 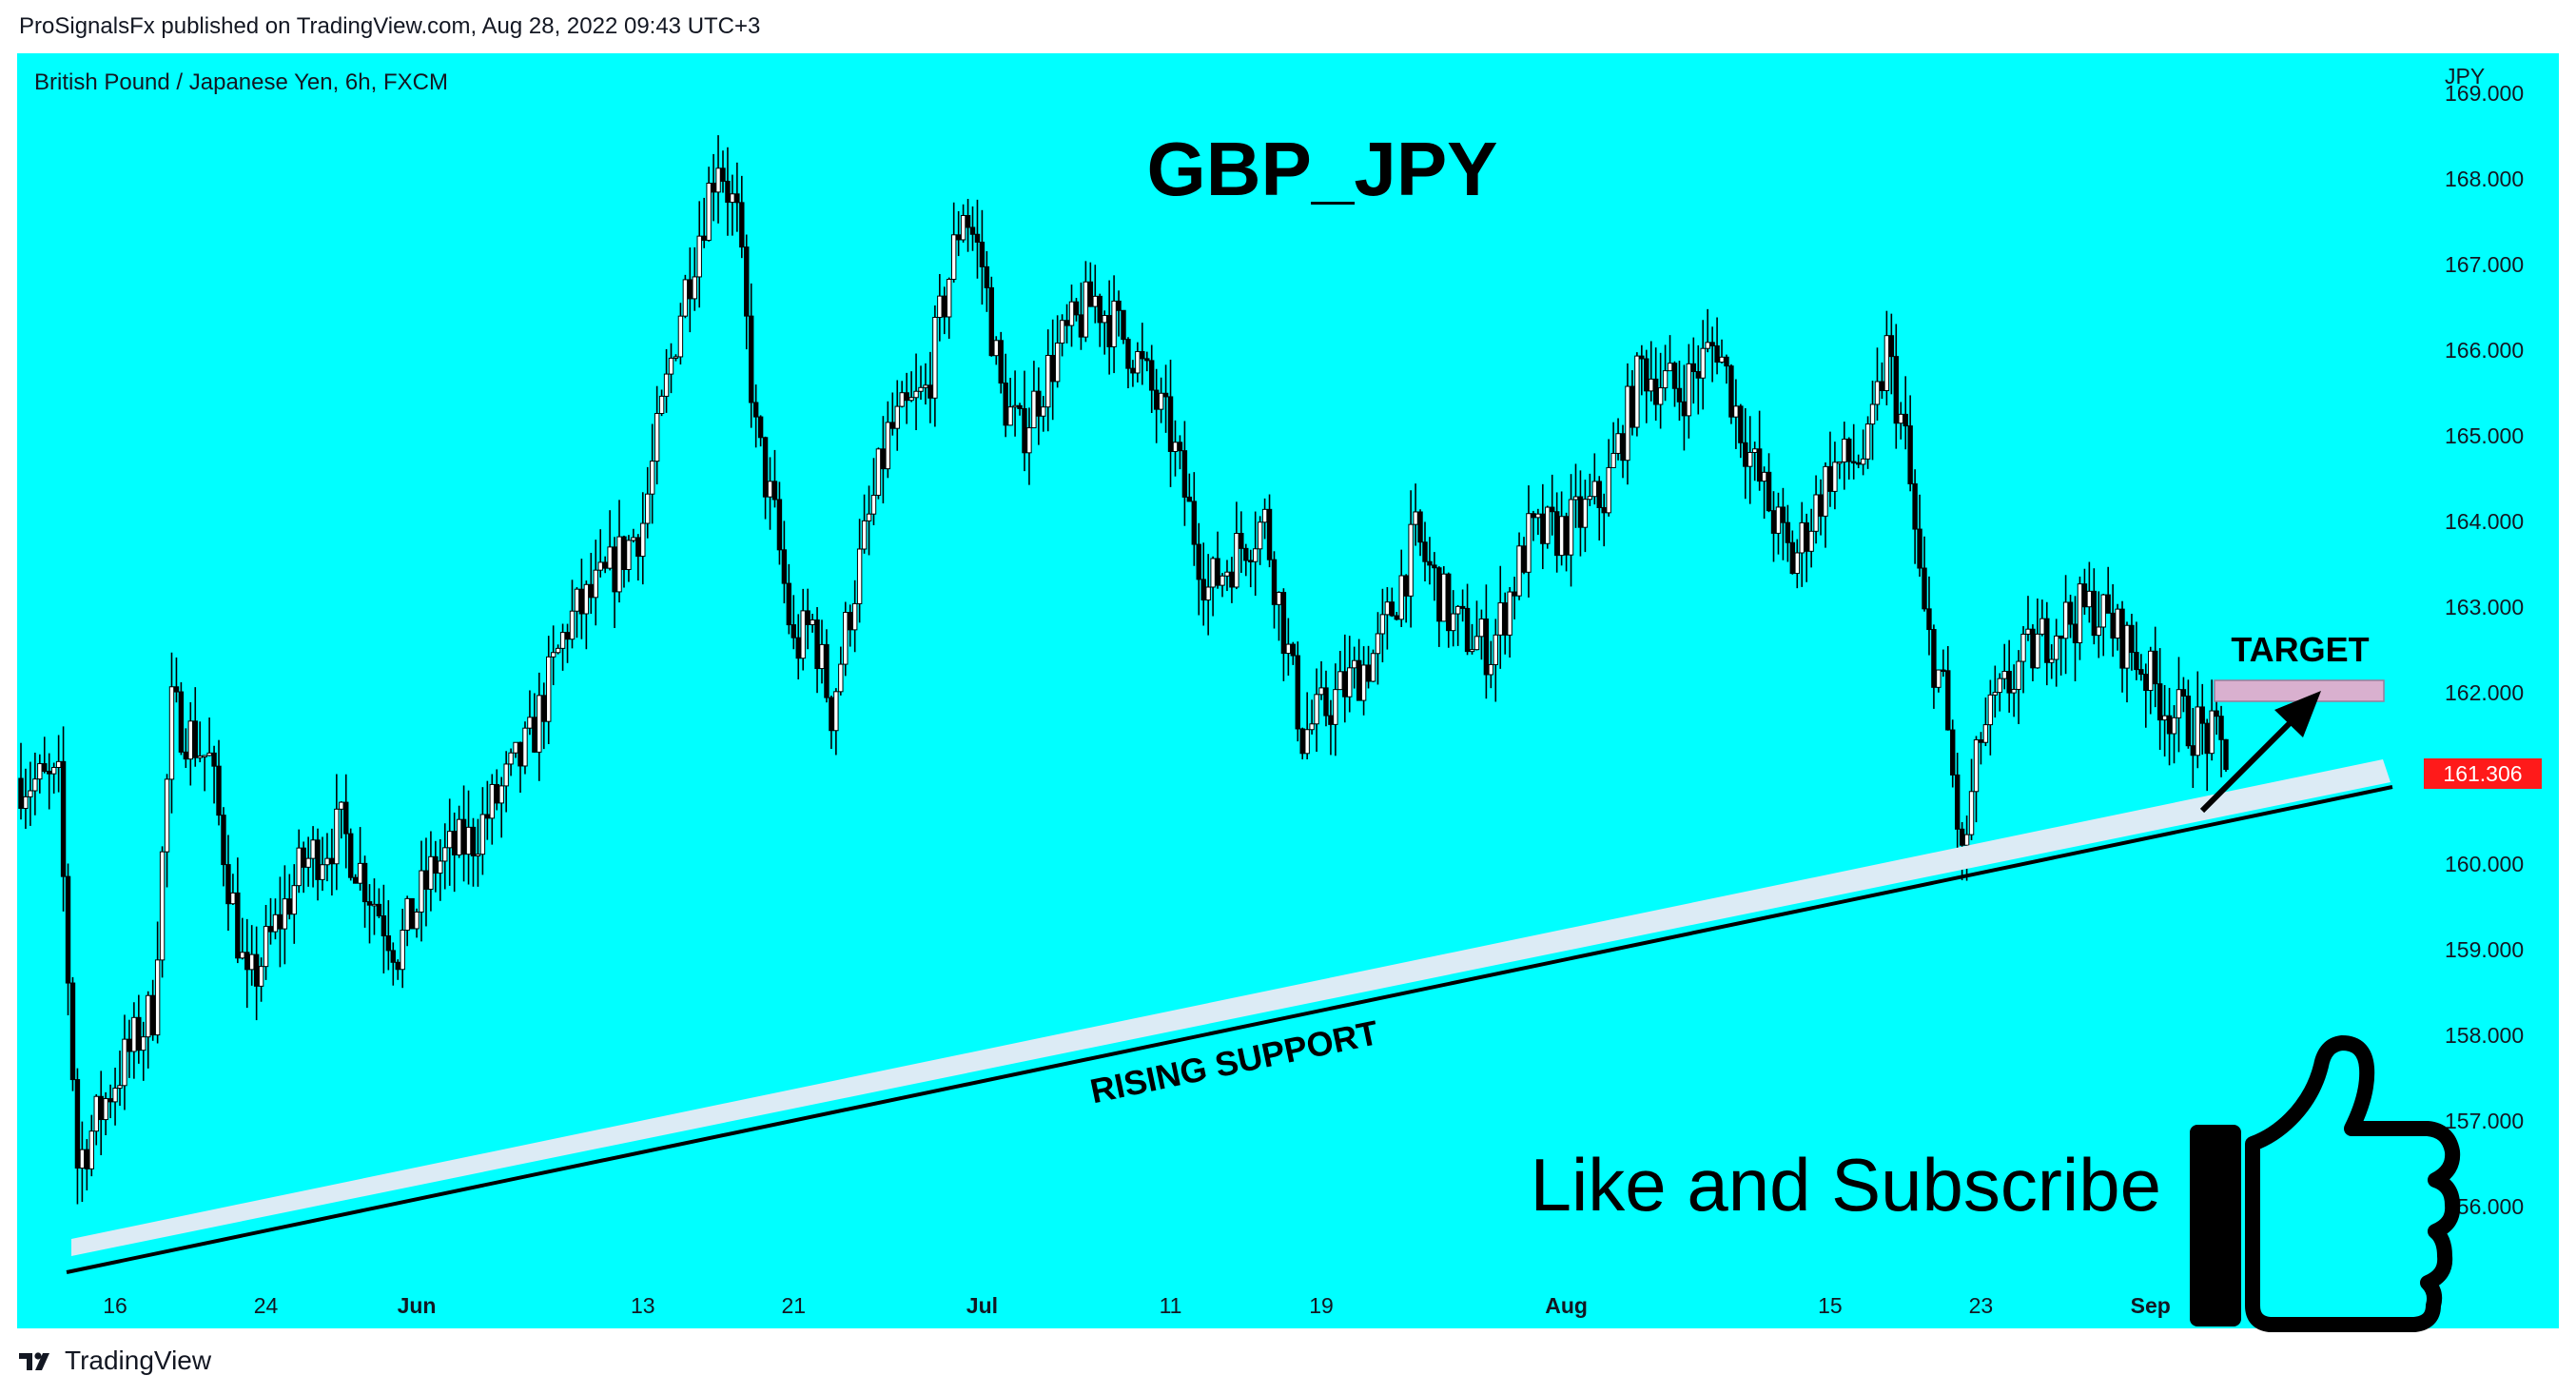 I want to click on y-tick-label: 159.000, so click(x=2484, y=949).